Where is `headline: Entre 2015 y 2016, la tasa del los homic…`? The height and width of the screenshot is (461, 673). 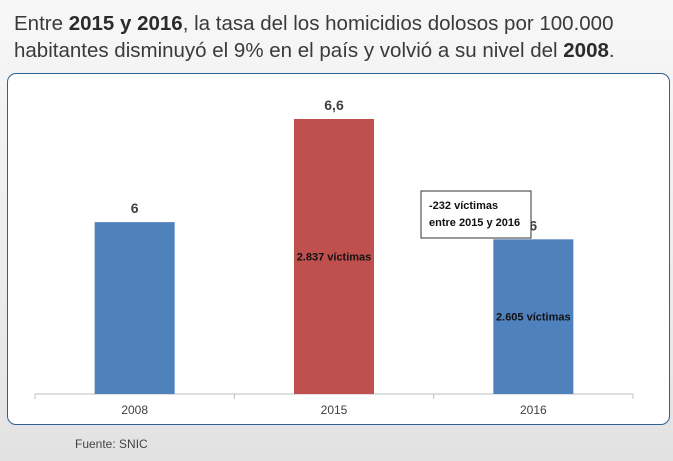
headline: Entre 2015 y 2016, la tasa del los homic… is located at coordinates (339, 37).